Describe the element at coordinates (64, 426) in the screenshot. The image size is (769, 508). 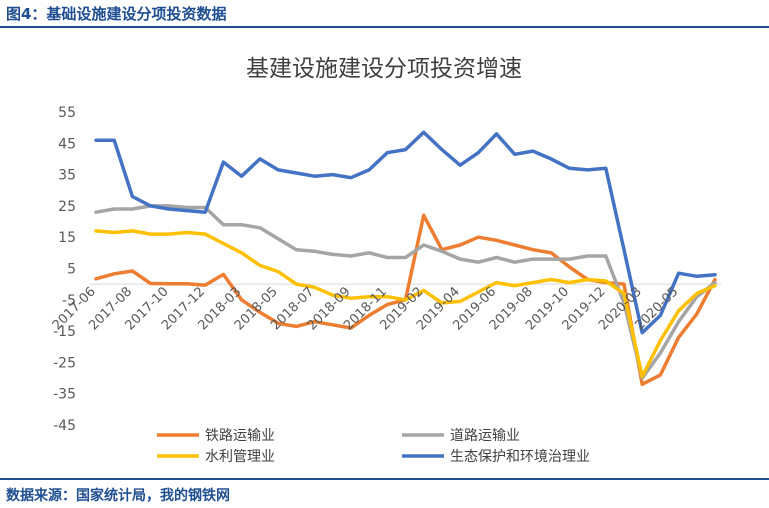
I see `y-tick-label: -45` at that location.